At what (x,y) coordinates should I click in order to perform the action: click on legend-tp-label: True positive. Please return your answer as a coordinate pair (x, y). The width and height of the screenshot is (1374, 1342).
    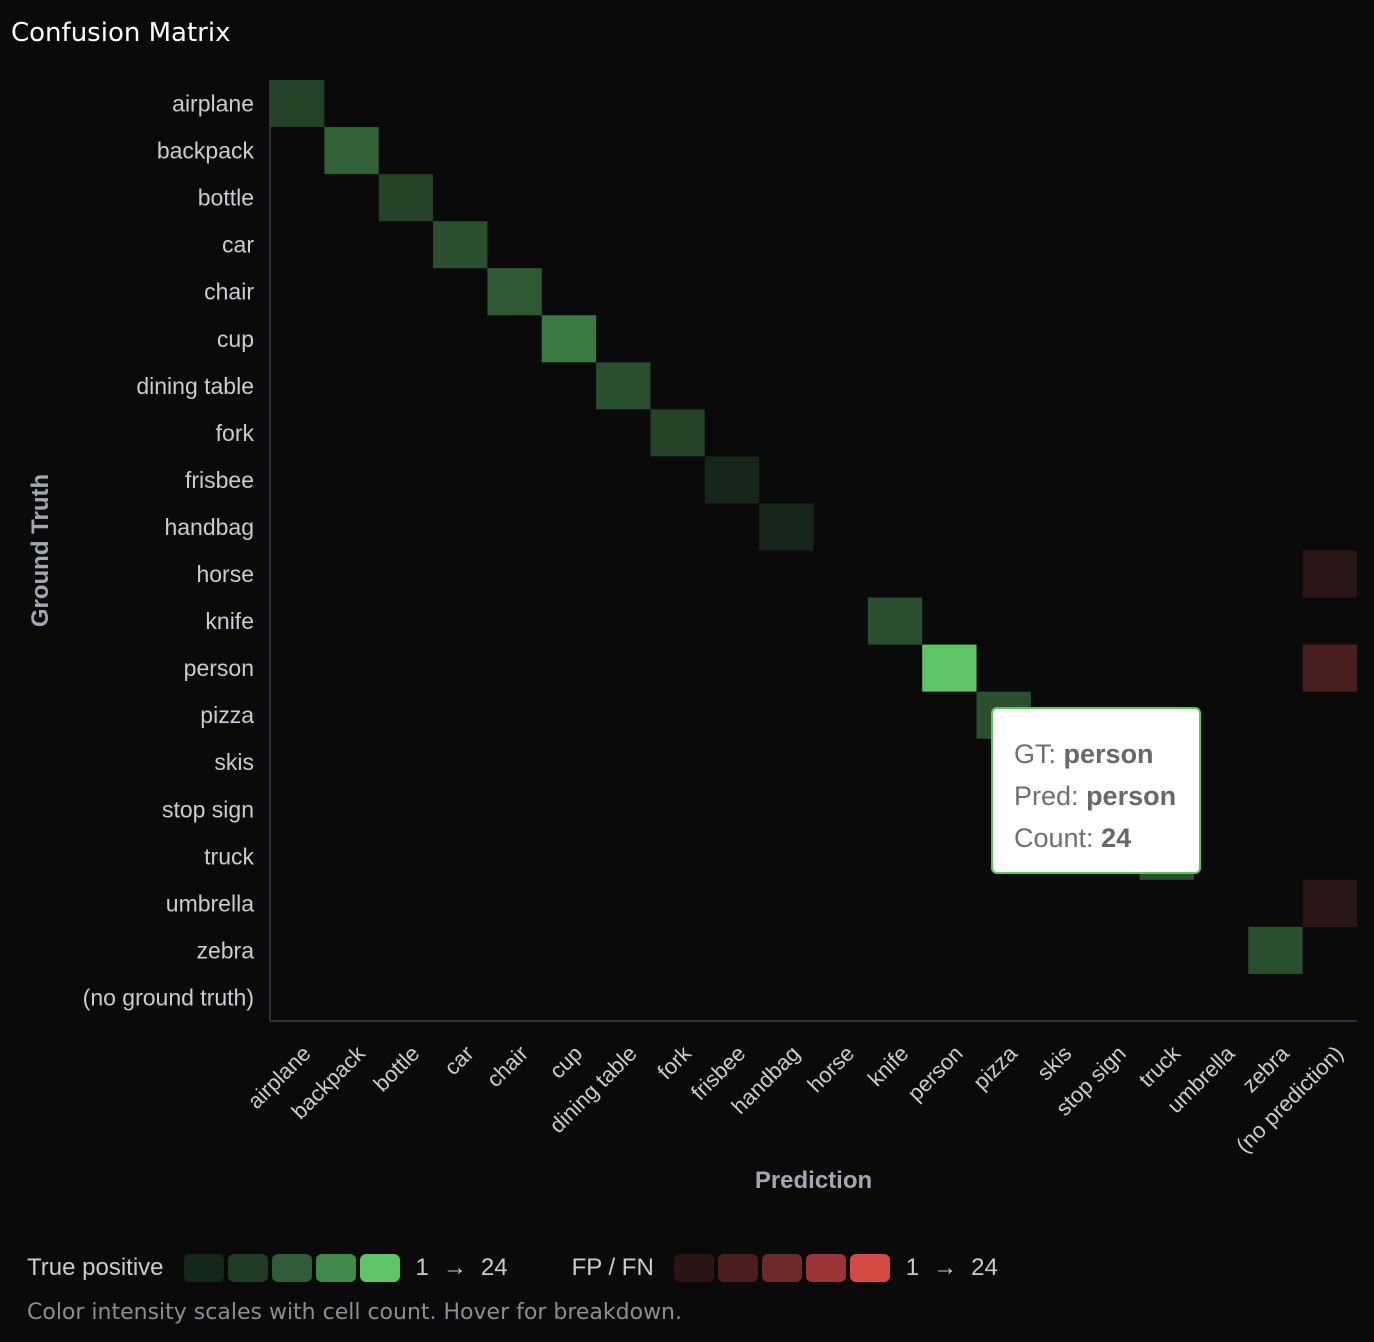
    Looking at the image, I should click on (95, 1267).